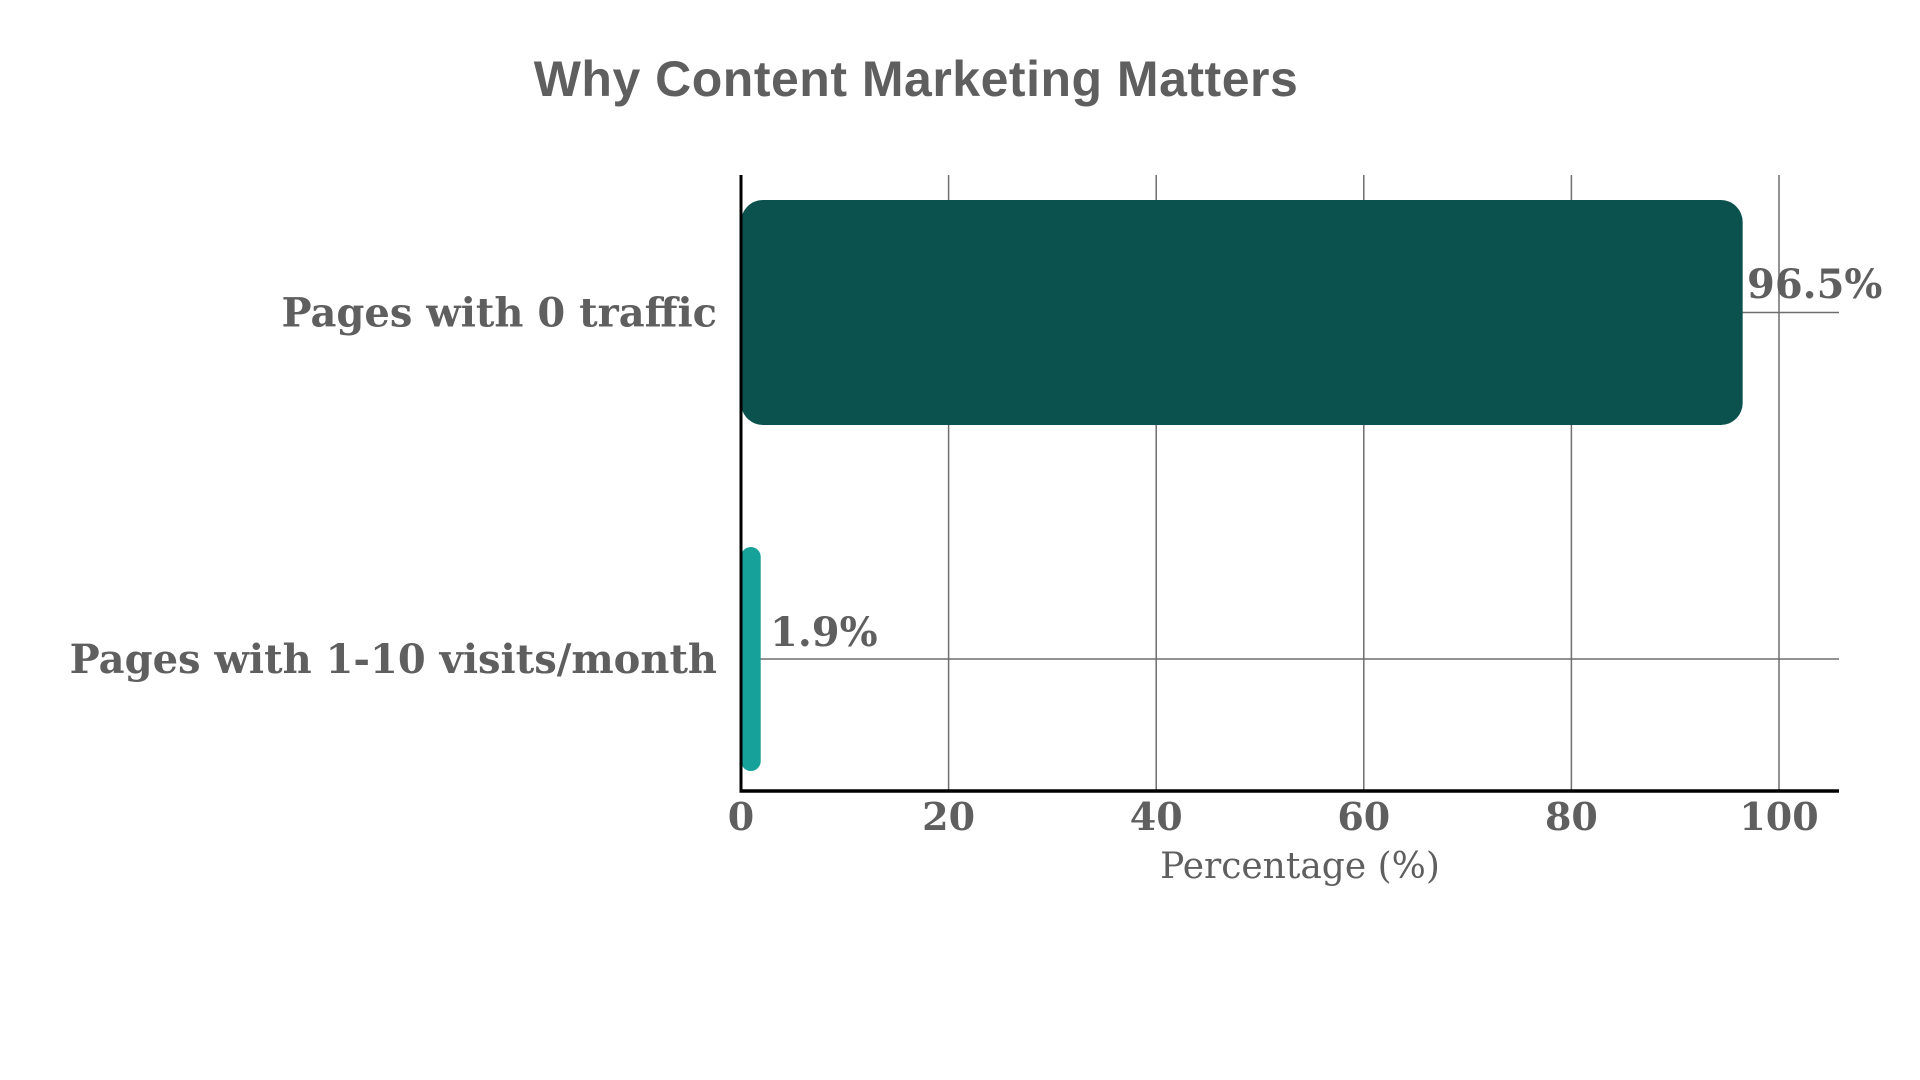 This screenshot has height=1080, width=1920. I want to click on chart-title: Why Content Marketing Matters, so click(916, 79).